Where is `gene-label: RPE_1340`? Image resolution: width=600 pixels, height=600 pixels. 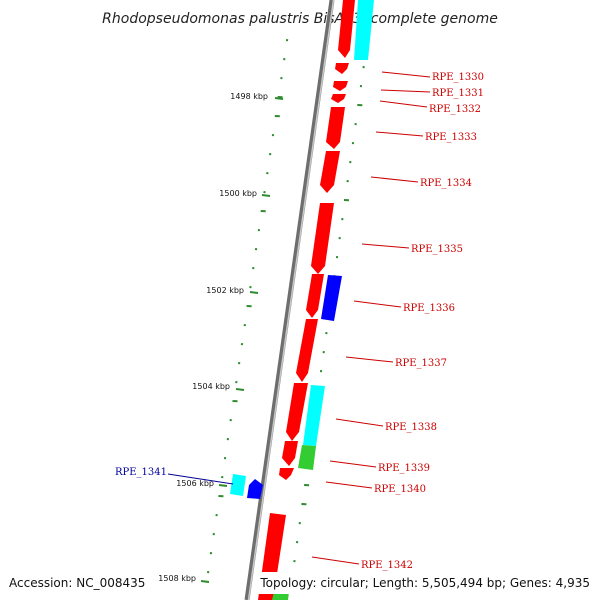 gene-label: RPE_1340 is located at coordinates (400, 489).